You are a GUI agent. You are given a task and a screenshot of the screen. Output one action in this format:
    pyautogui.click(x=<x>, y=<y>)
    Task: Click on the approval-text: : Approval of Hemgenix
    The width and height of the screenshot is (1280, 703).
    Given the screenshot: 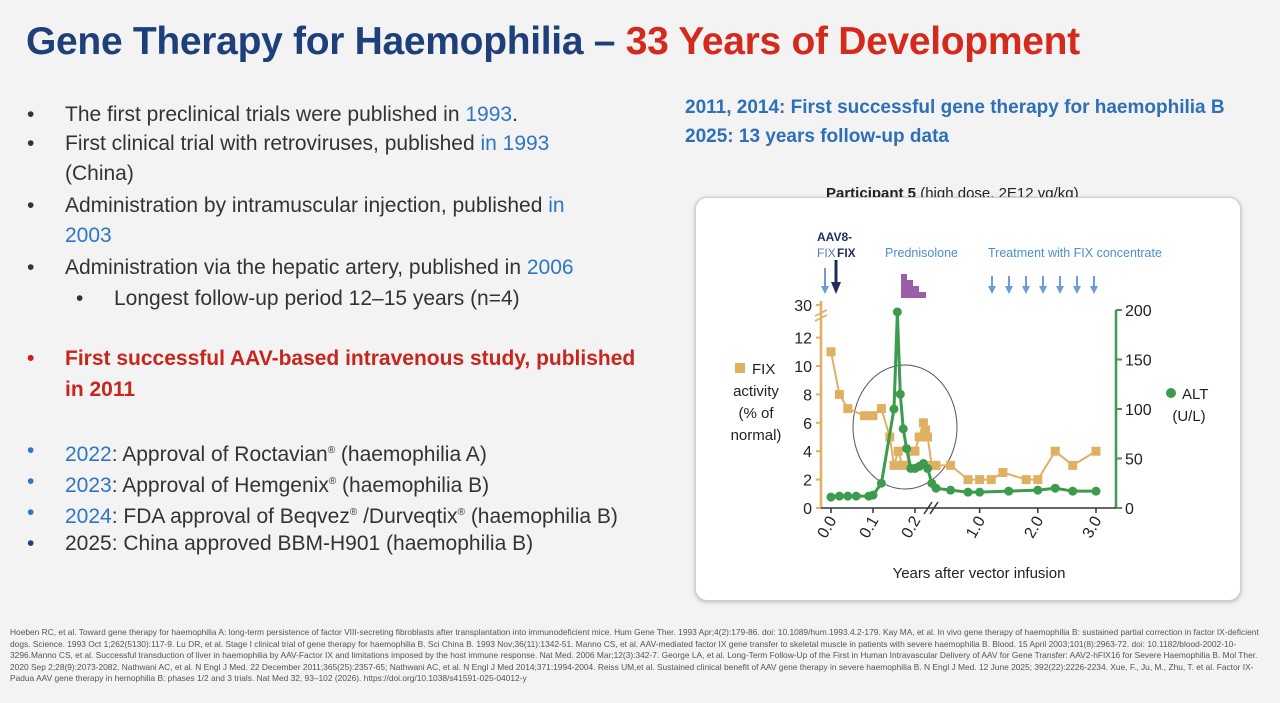 What is the action you would take?
    pyautogui.click(x=220, y=485)
    